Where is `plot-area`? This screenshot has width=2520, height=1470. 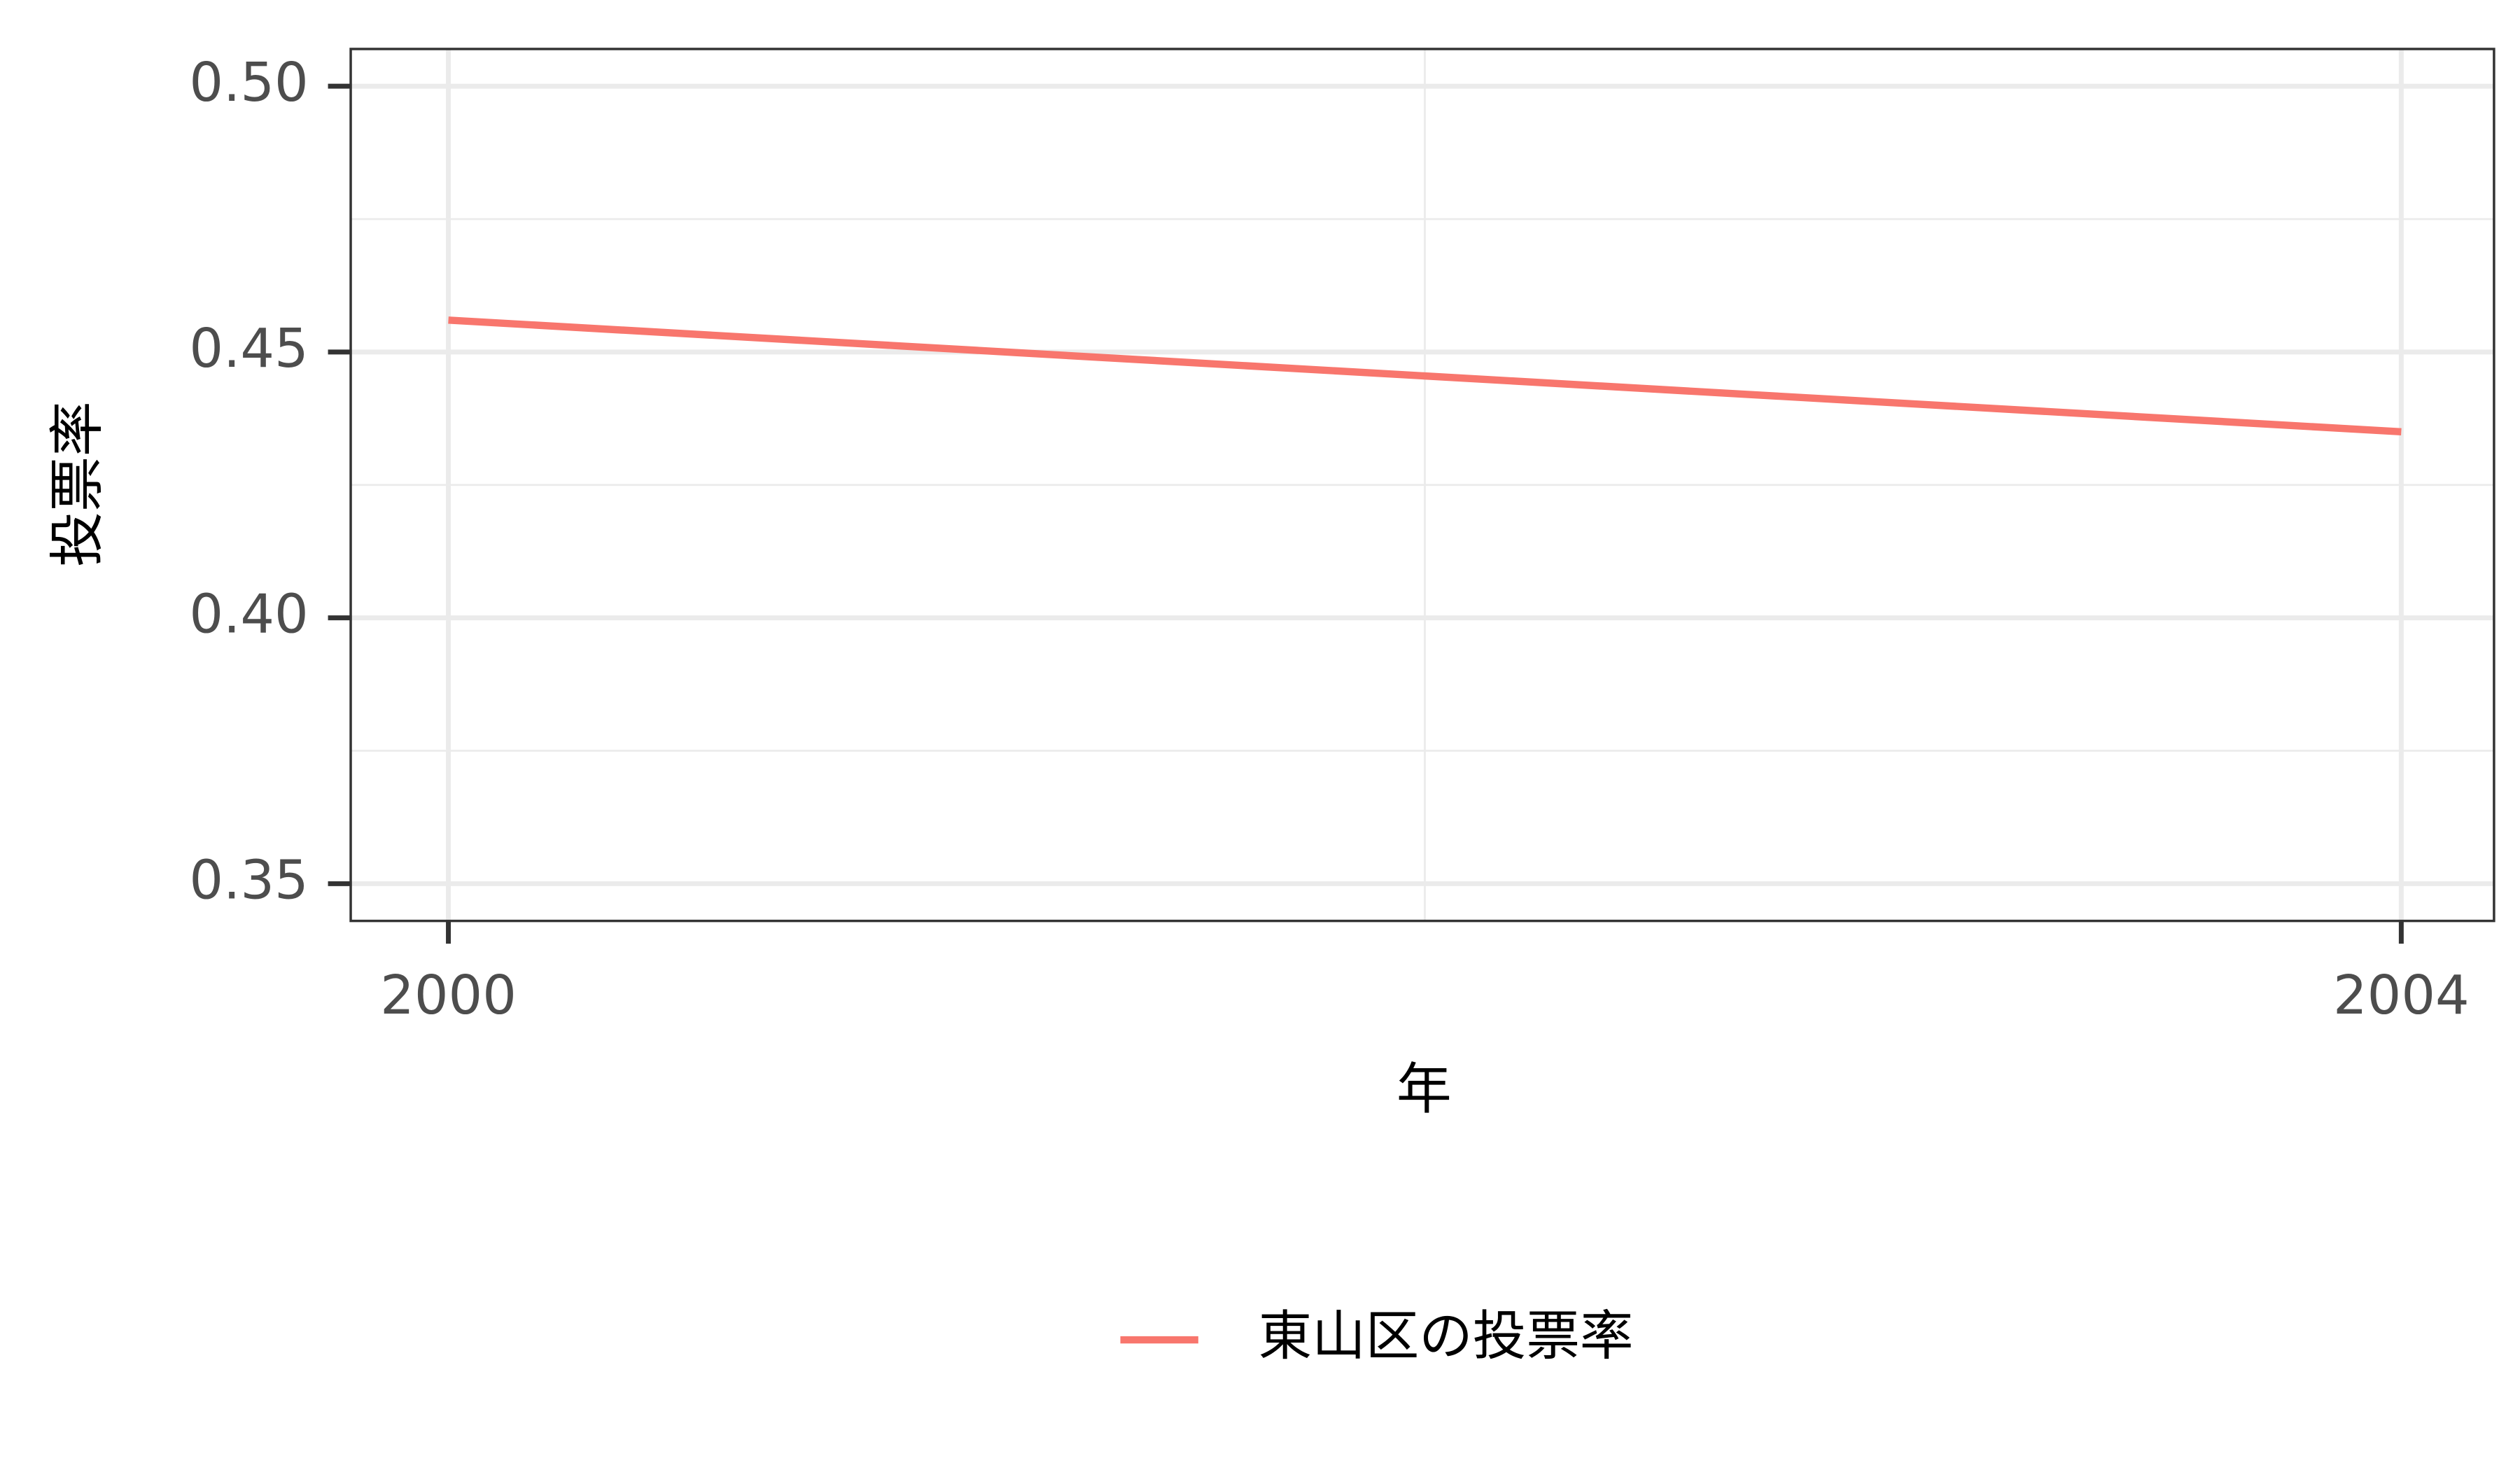 plot-area is located at coordinates (1425, 376).